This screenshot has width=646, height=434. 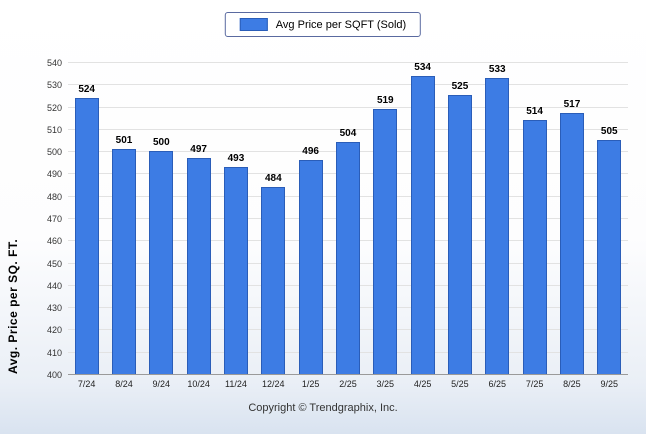 What do you see at coordinates (161, 384) in the screenshot?
I see `x-tick-label: 9/24` at bounding box center [161, 384].